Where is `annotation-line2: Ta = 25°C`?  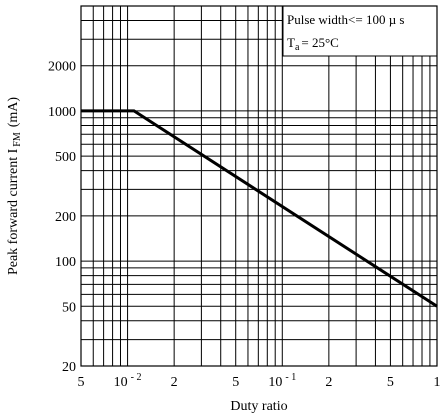
annotation-line2: Ta = 25°C is located at coordinates (313, 44).